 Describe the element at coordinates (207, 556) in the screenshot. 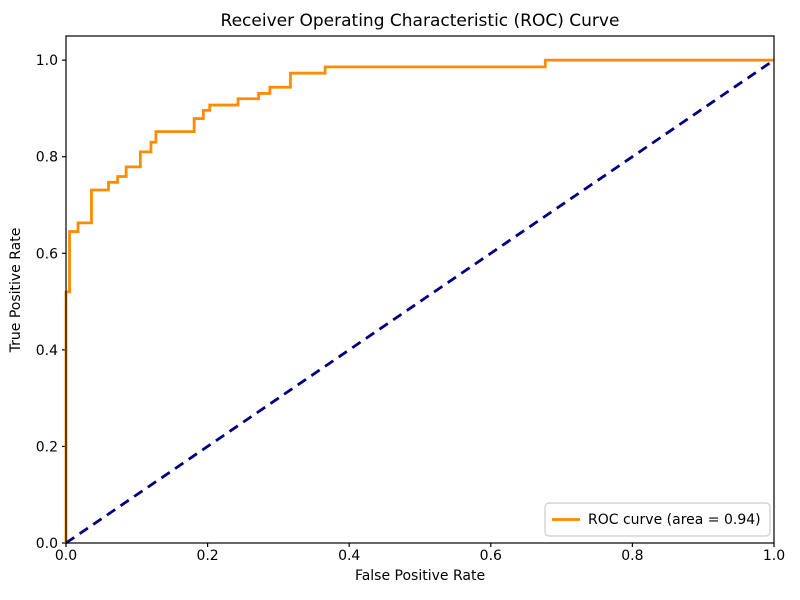

I see `x-tick-label: 0.2` at that location.